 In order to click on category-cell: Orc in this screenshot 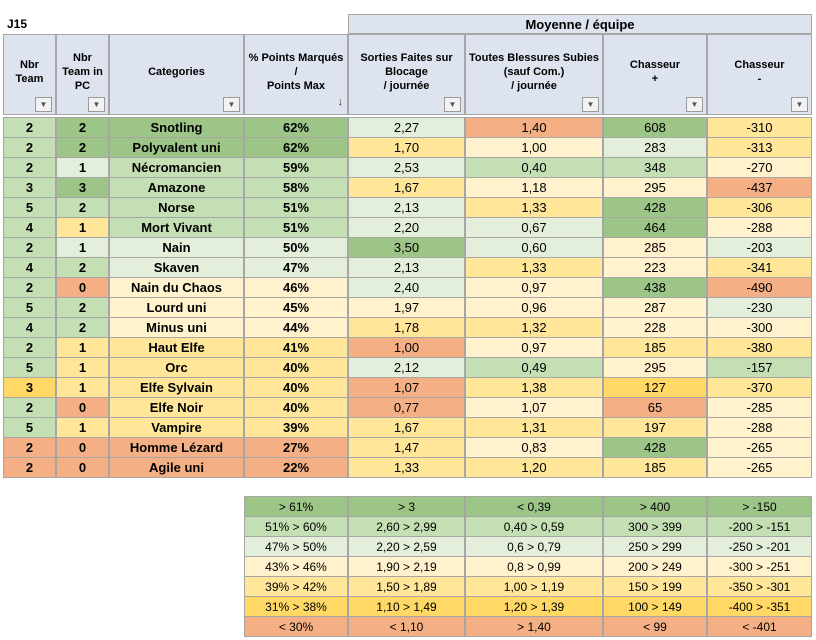, I will do `click(176, 367)`.